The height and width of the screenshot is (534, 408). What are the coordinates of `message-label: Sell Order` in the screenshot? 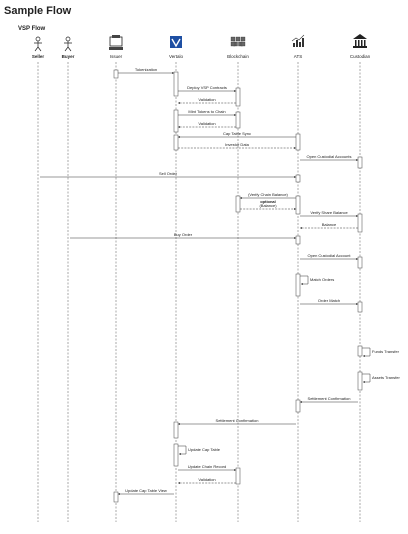 It's located at (168, 173).